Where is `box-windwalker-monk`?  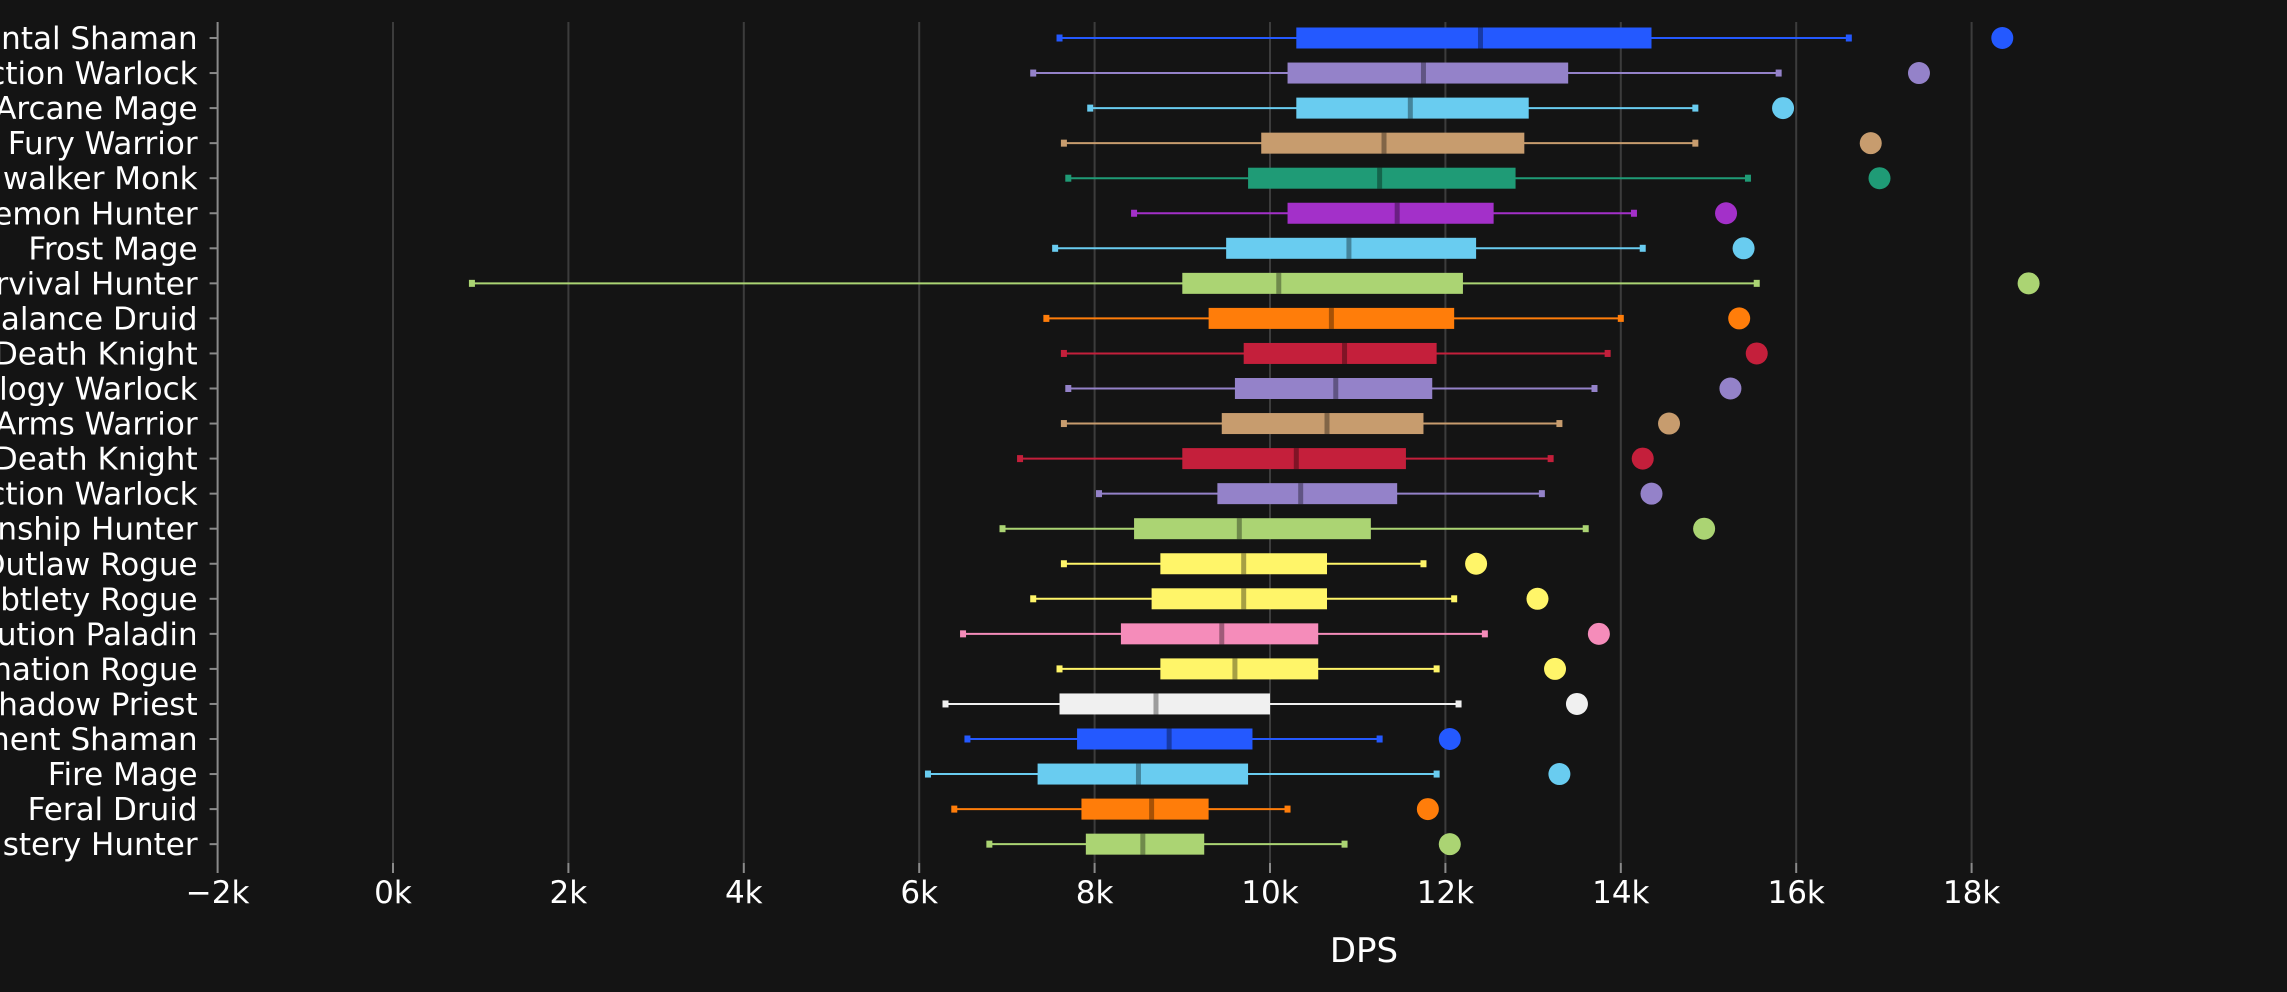 box-windwalker-monk is located at coordinates (1478, 178).